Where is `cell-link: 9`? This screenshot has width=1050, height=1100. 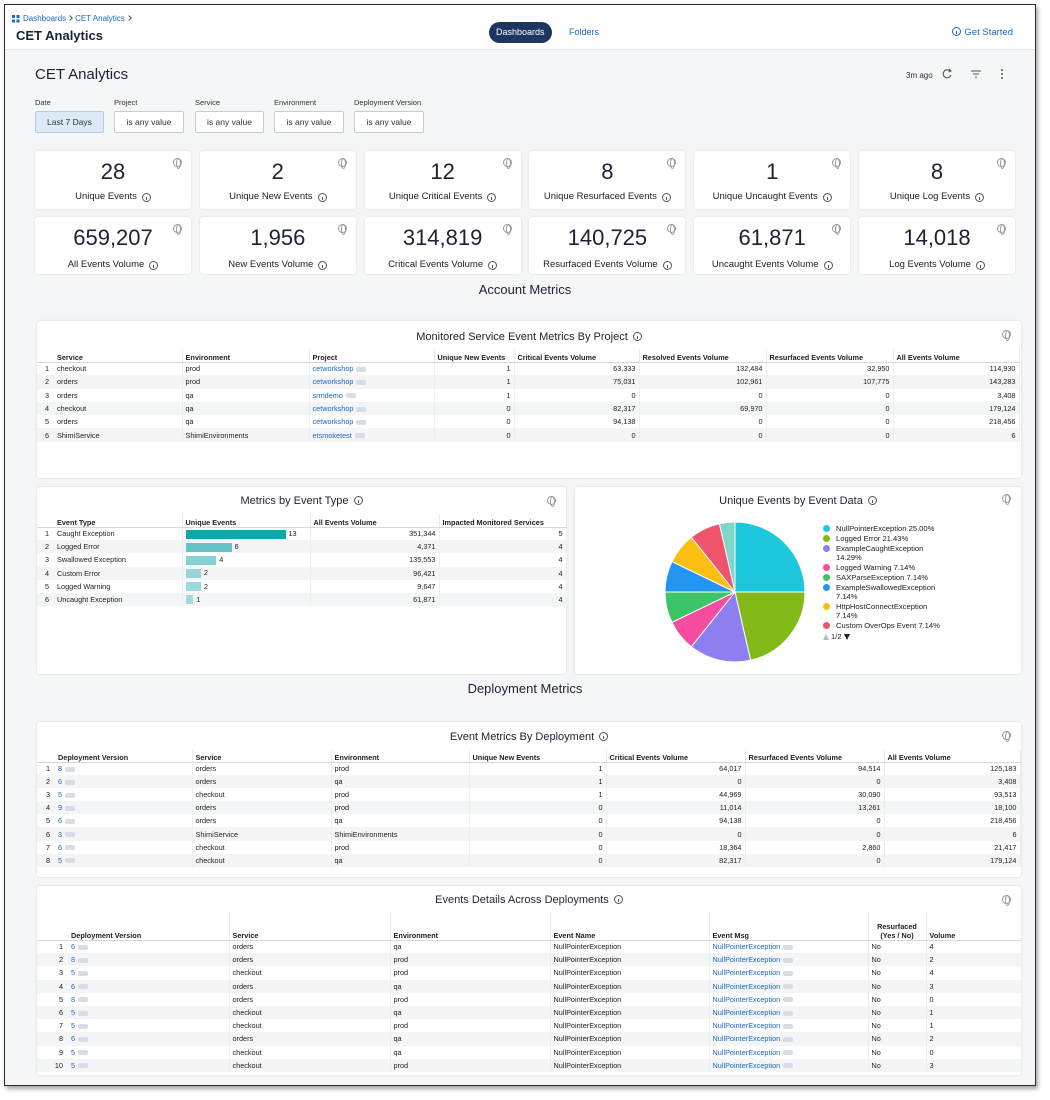
cell-link: 9 is located at coordinates (60, 807).